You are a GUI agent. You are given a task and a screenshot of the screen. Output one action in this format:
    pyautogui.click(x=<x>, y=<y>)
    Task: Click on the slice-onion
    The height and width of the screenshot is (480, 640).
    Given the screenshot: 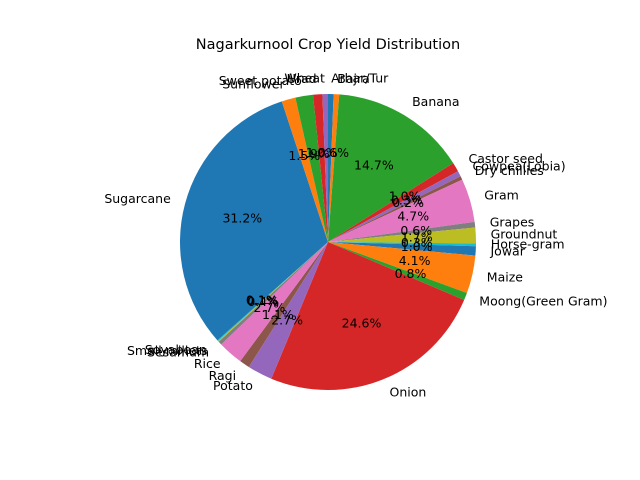 What is the action you would take?
    pyautogui.click(x=368, y=316)
    